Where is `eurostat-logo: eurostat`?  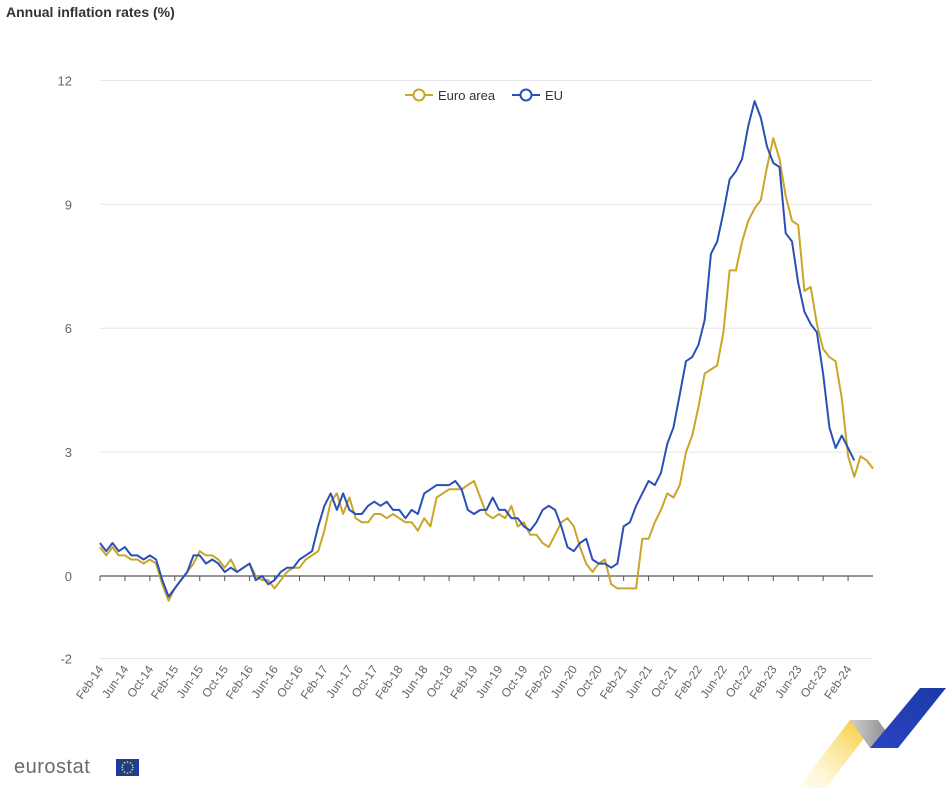
eurostat-logo: eurostat is located at coordinates (52, 767).